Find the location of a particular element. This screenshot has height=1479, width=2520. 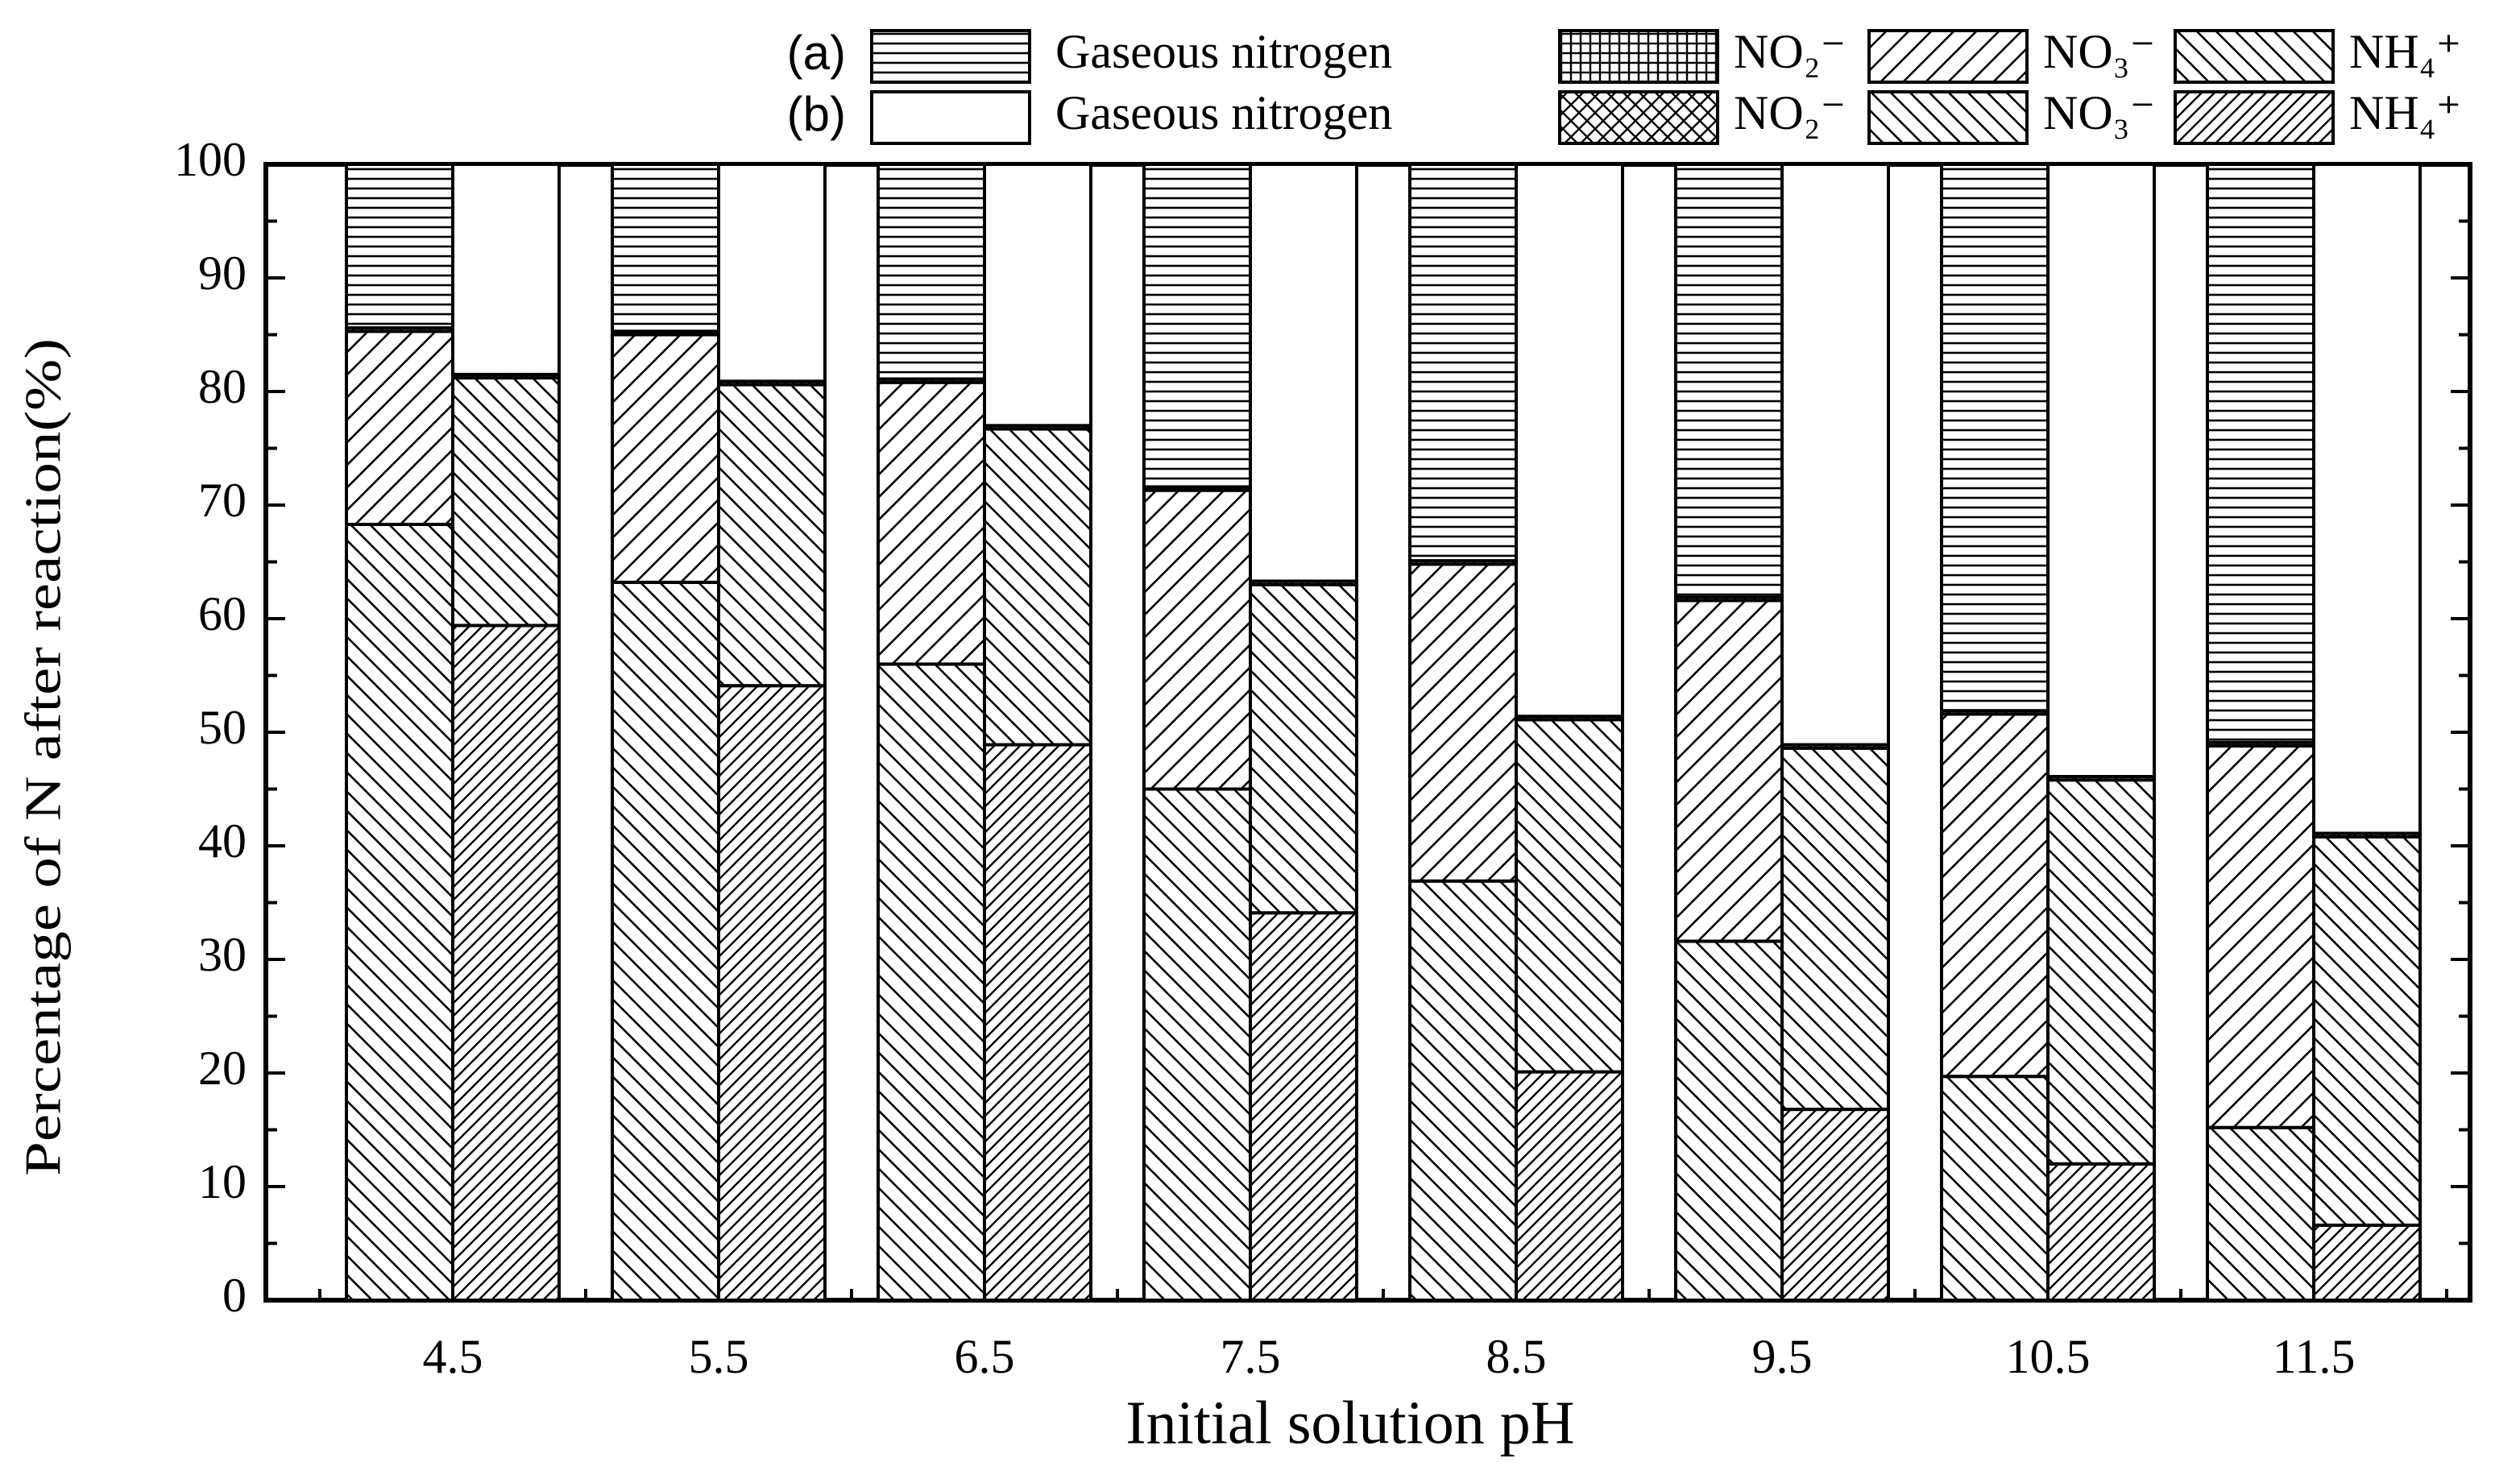

x-axis-title: Initial solution pH is located at coordinates (1349, 1422).